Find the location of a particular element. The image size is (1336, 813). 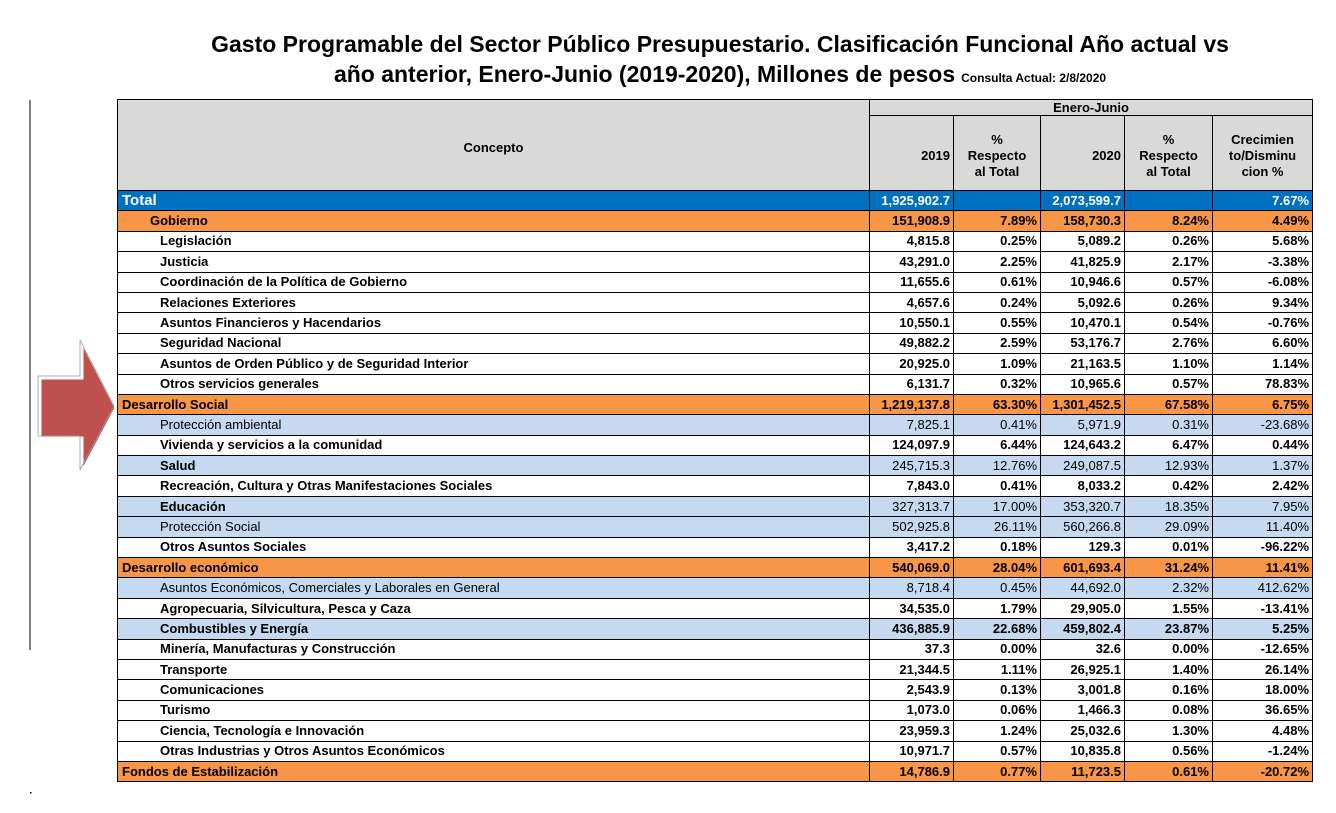

cell-value: 23.87% is located at coordinates (1168, 629).